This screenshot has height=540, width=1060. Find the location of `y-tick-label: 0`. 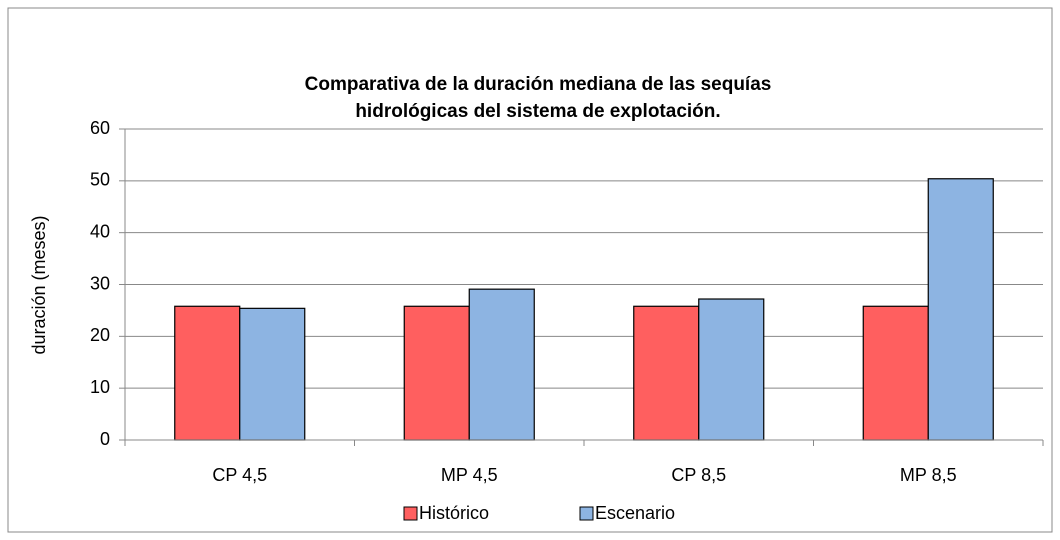

y-tick-label: 0 is located at coordinates (105, 439).